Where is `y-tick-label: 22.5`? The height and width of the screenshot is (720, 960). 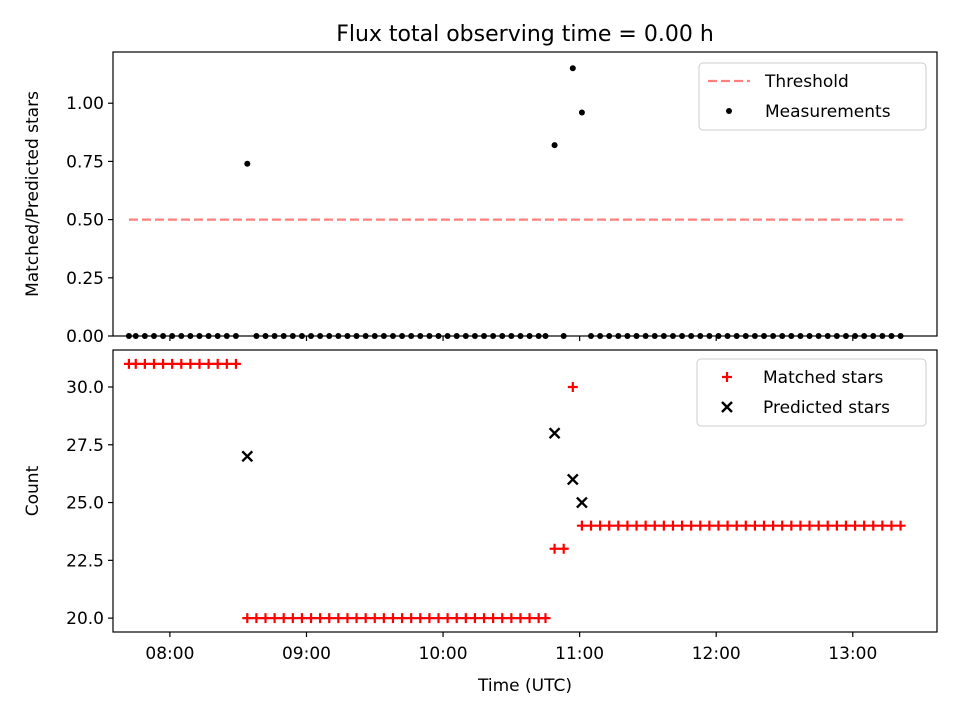
y-tick-label: 22.5 is located at coordinates (85, 561).